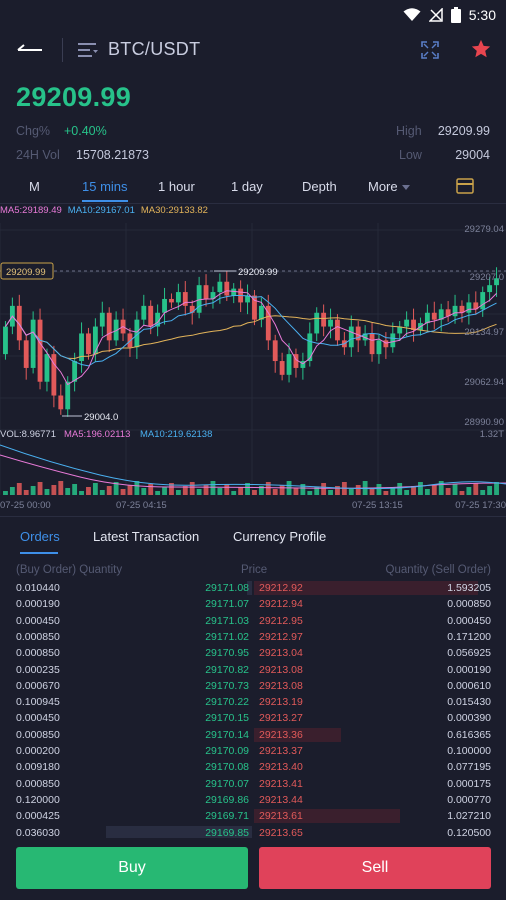 This screenshot has width=506, height=900. What do you see at coordinates (247, 186) in the screenshot?
I see `tab-1-day: 1 day` at bounding box center [247, 186].